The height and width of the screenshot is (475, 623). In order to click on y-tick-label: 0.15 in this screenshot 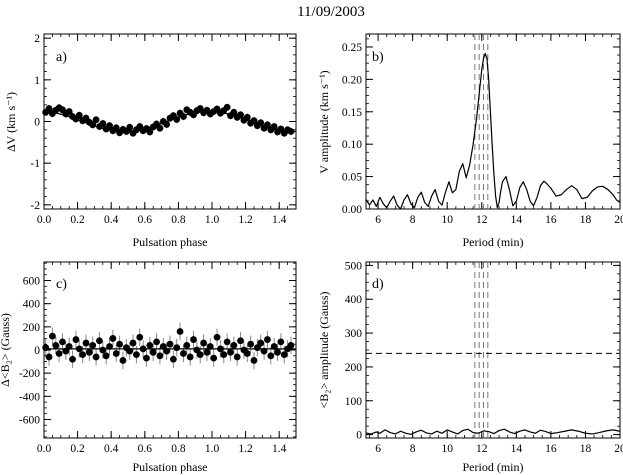, I will do `click(352, 113)`.